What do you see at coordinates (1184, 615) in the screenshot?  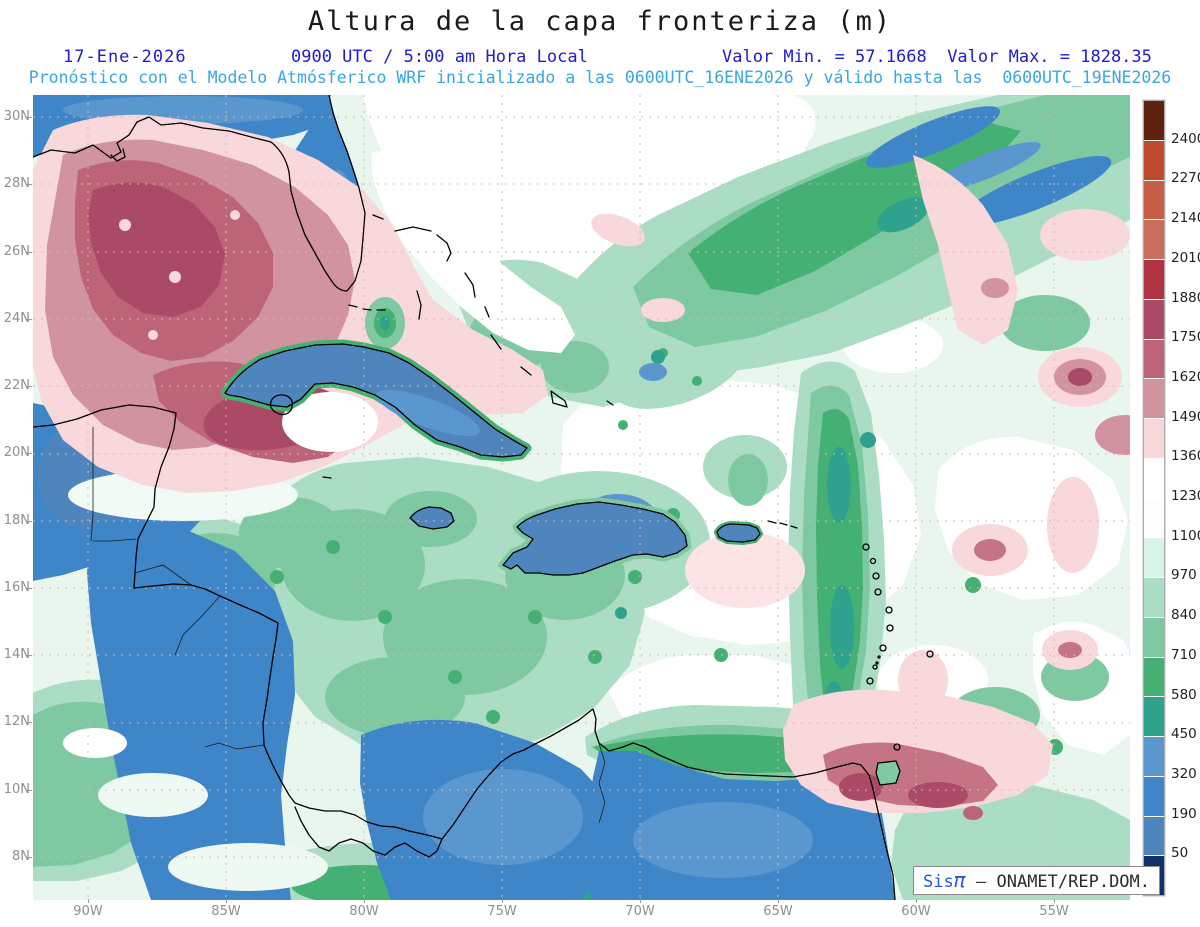 I see `colorbar-label: 840` at bounding box center [1184, 615].